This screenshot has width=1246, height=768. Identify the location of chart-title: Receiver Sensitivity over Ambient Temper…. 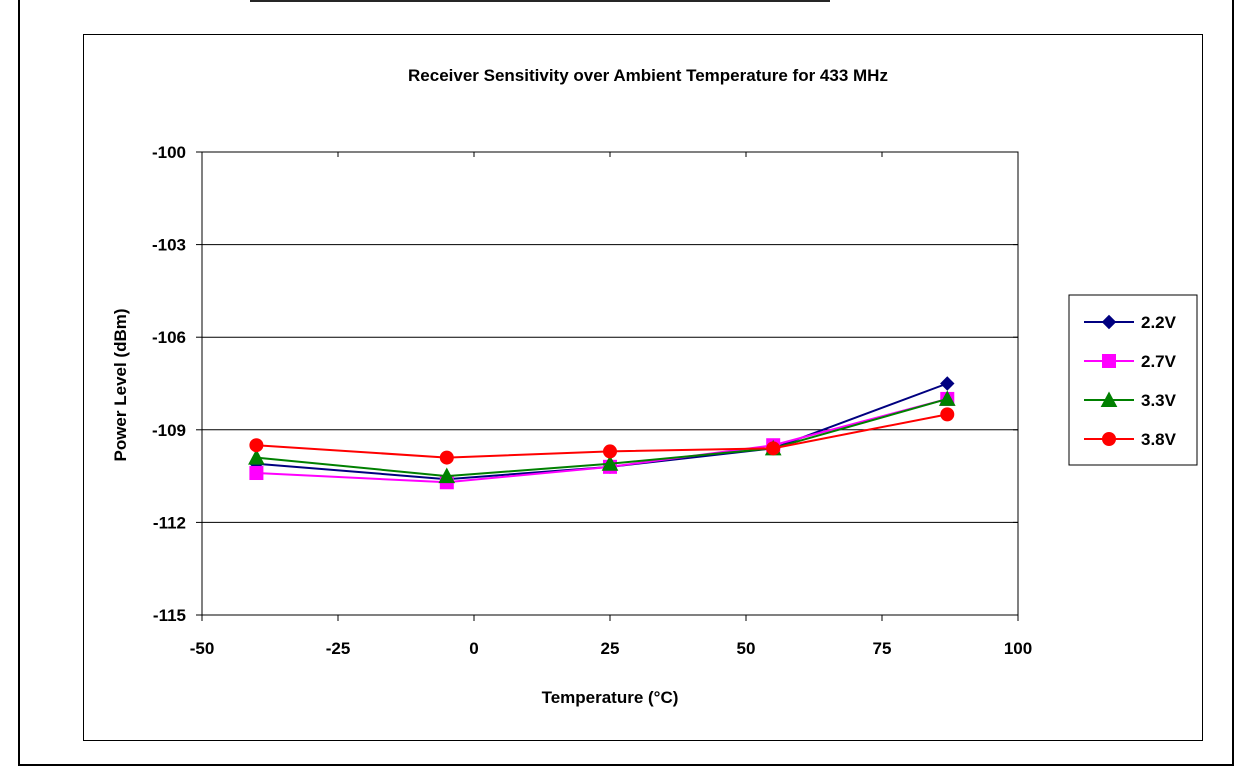
(648, 75).